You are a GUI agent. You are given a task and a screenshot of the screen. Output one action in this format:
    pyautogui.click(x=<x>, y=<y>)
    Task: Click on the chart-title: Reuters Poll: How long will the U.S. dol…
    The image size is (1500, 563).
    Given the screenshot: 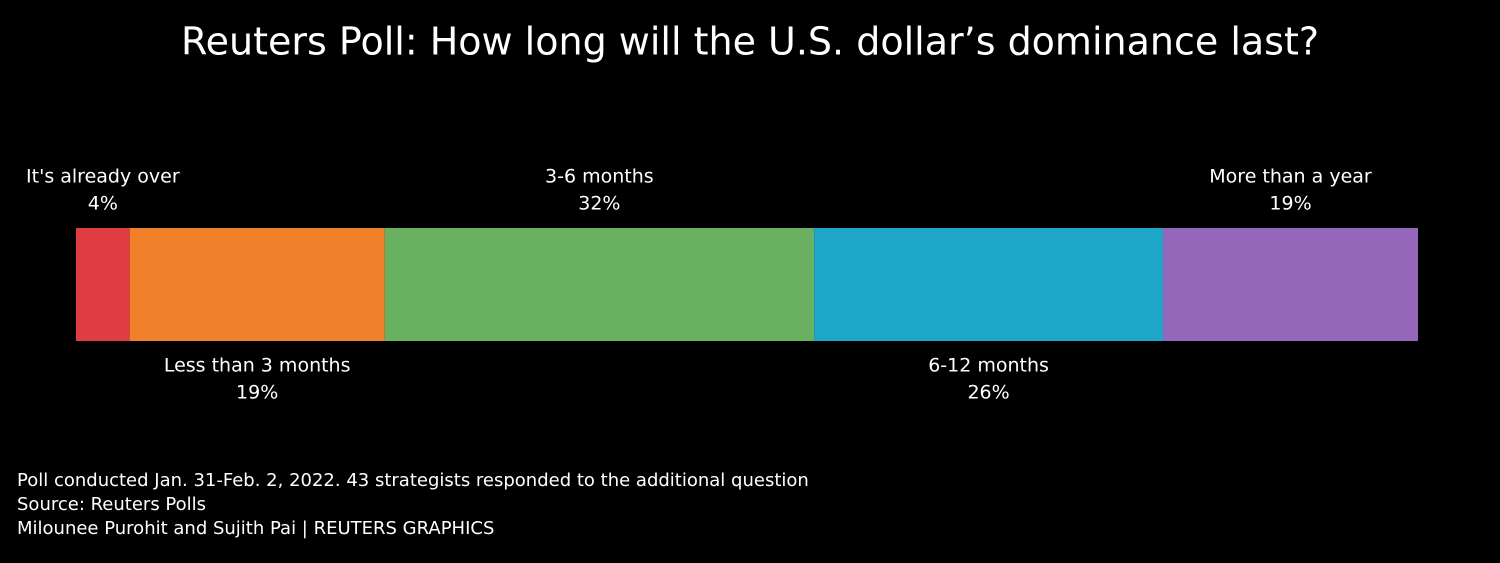 What is the action you would take?
    pyautogui.click(x=750, y=42)
    